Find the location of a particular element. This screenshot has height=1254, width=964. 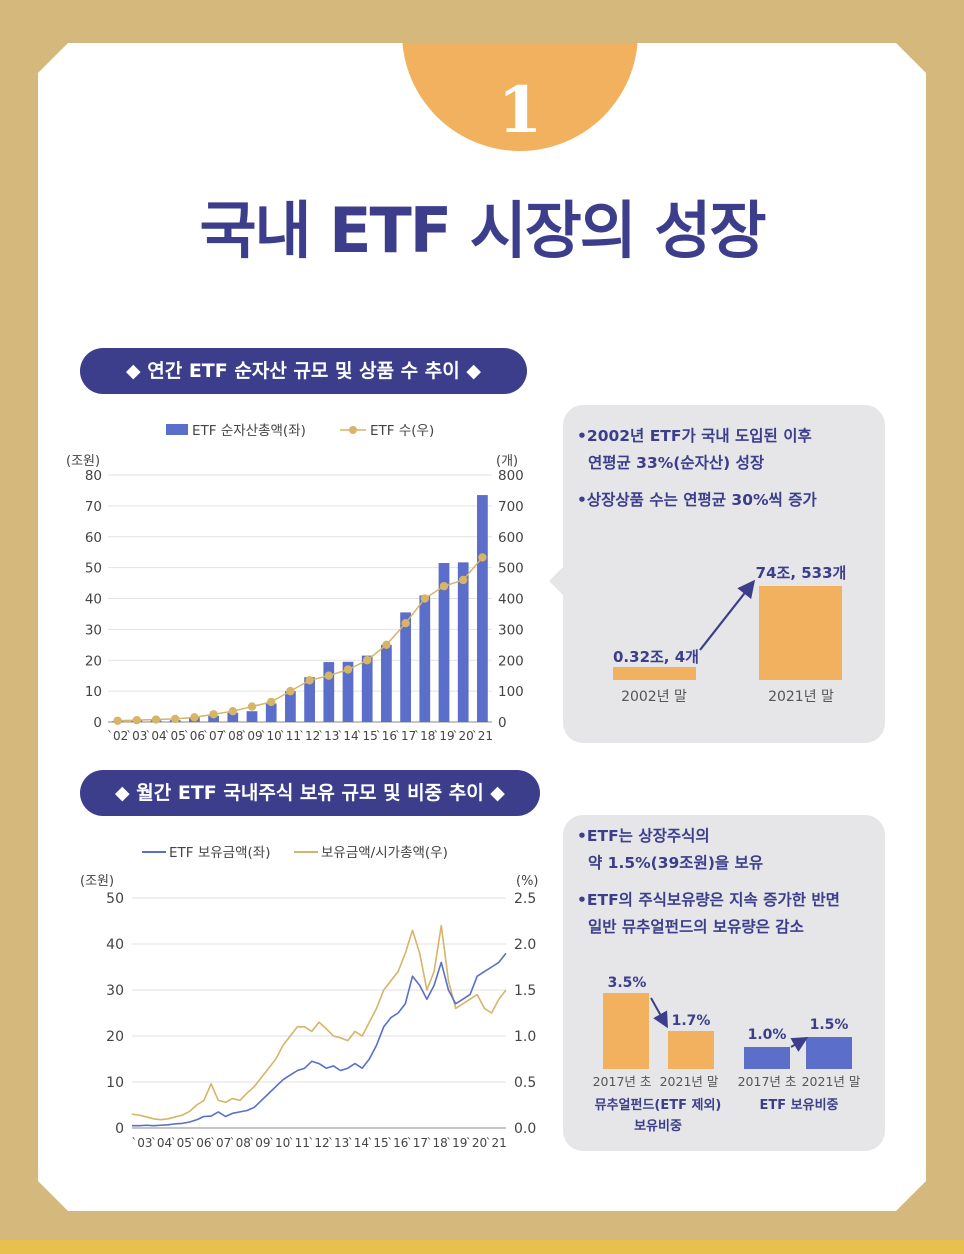

bottom-bar is located at coordinates (482, 1247).